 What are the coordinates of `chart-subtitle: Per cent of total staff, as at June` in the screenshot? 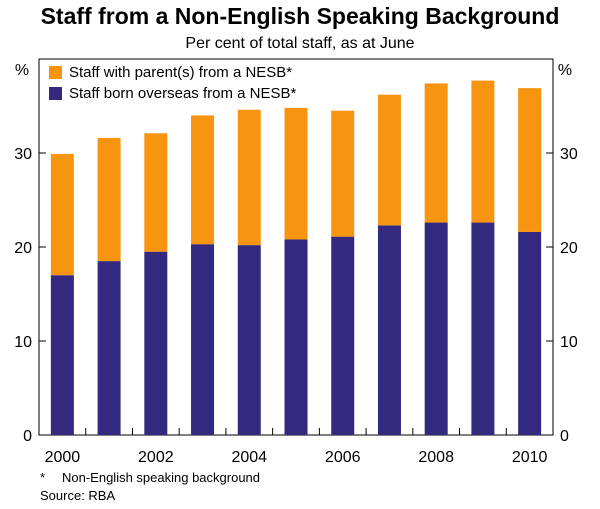 It's located at (300, 43).